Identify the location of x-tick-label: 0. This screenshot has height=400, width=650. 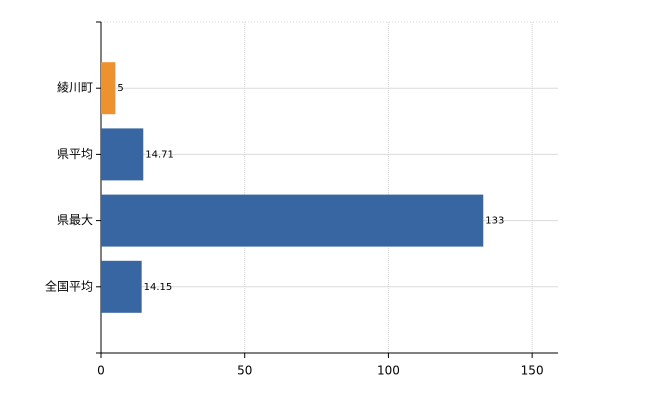
(101, 371).